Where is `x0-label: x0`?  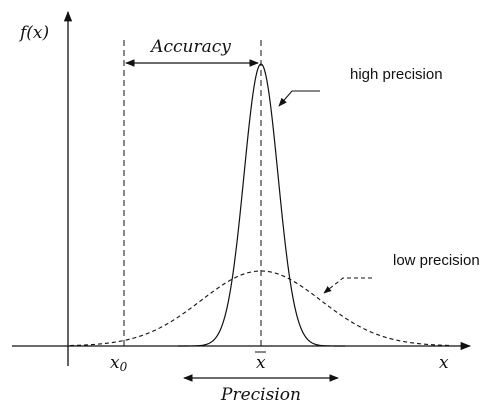 x0-label: x0 is located at coordinates (119, 363).